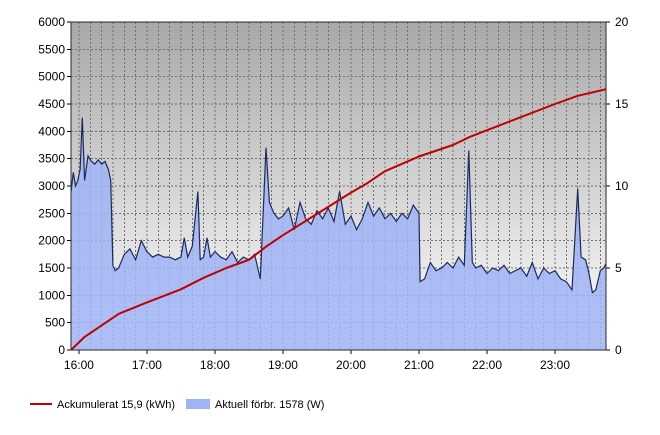  I want to click on legend-label-accumulated: Ackumulerat 15,9 (kWh), so click(116, 405).